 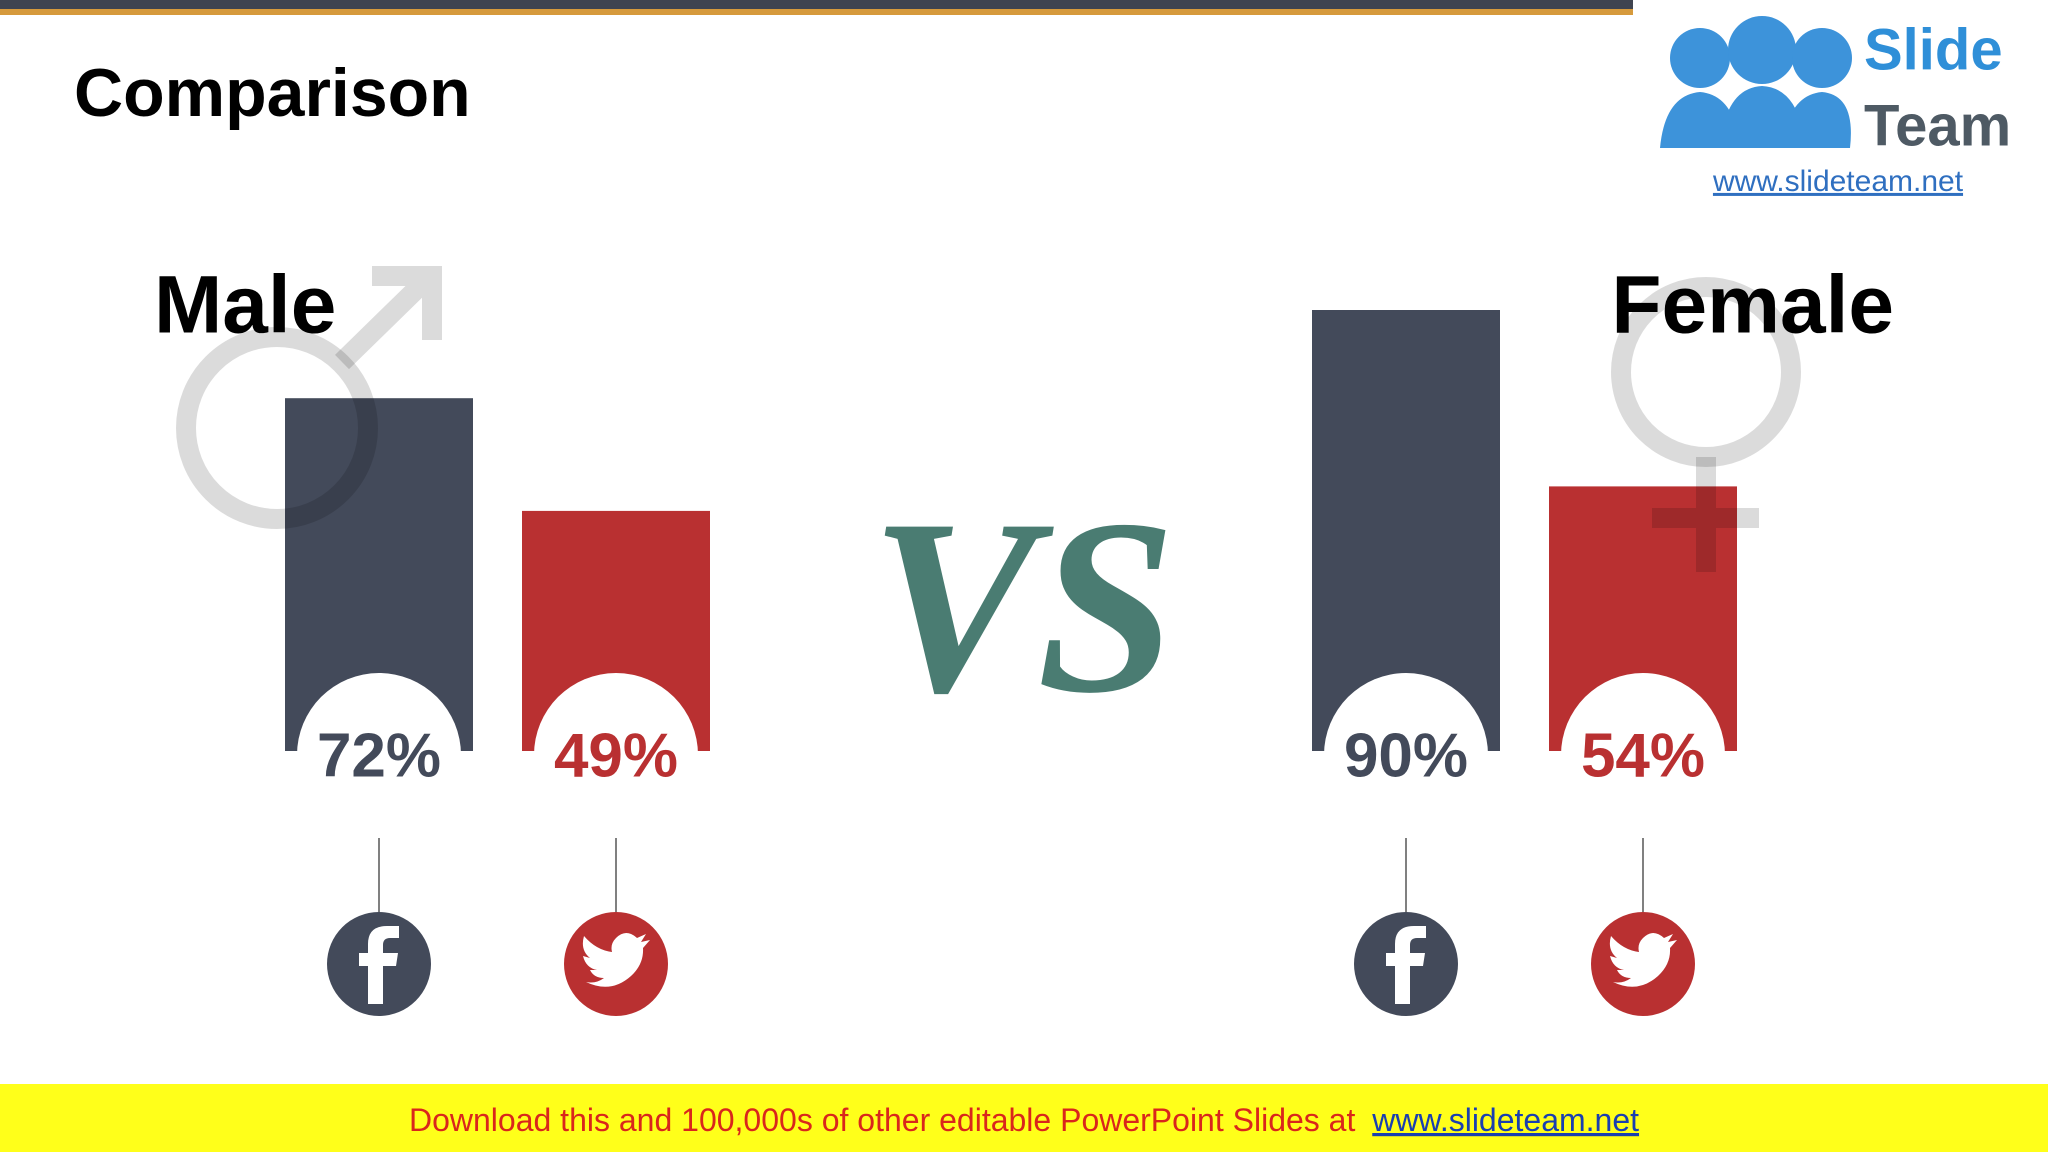 I want to click on value-label: 49%, so click(x=616, y=755).